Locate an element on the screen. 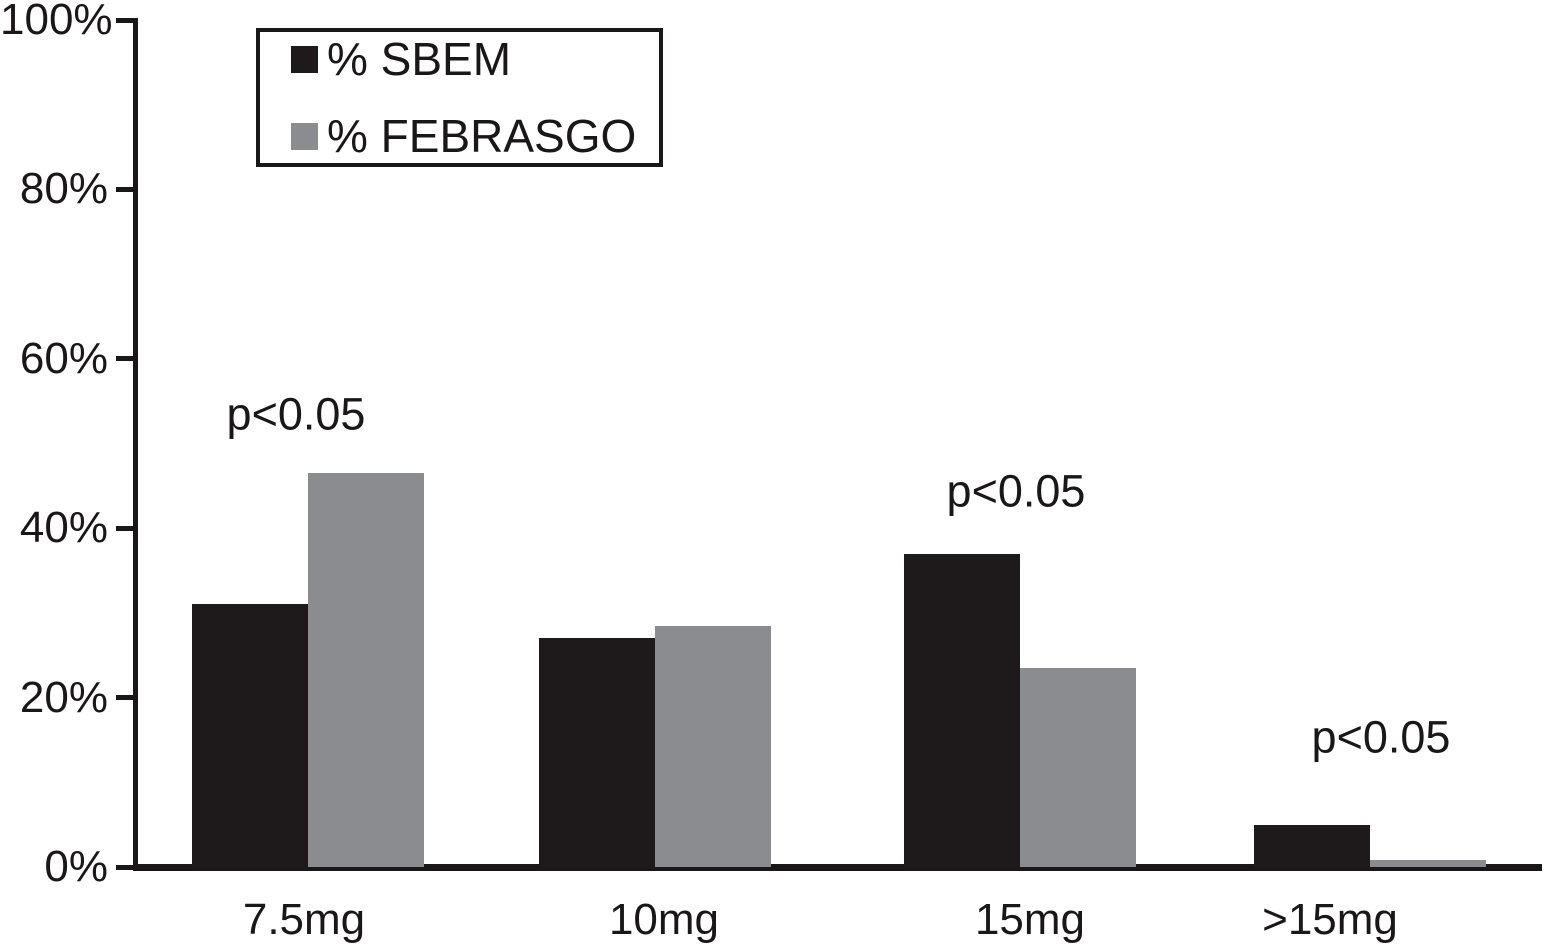  bar-sbem-15mg is located at coordinates (962, 710).